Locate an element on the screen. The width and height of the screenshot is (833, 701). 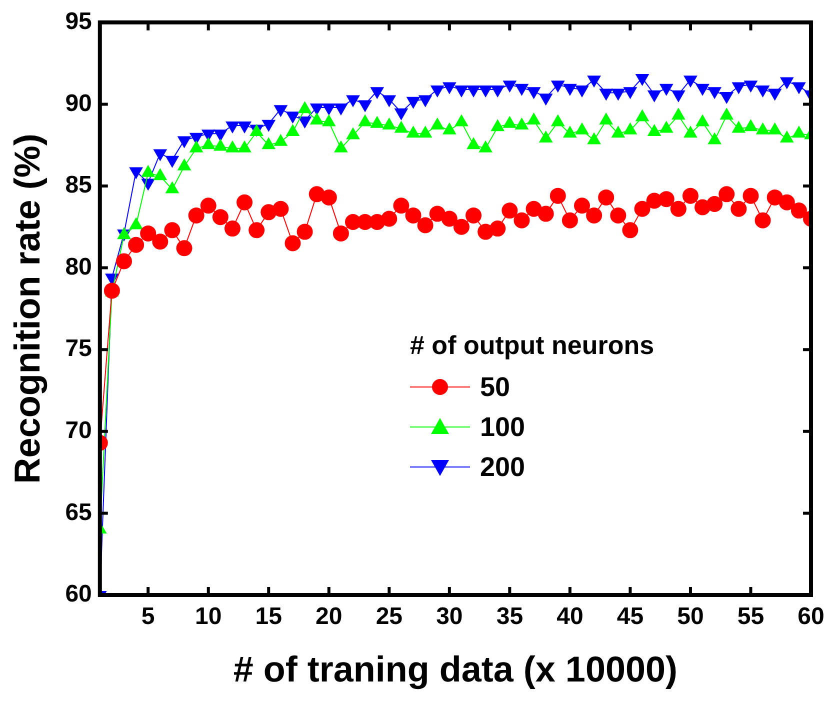
legend-label: 50 is located at coordinates (495, 387).